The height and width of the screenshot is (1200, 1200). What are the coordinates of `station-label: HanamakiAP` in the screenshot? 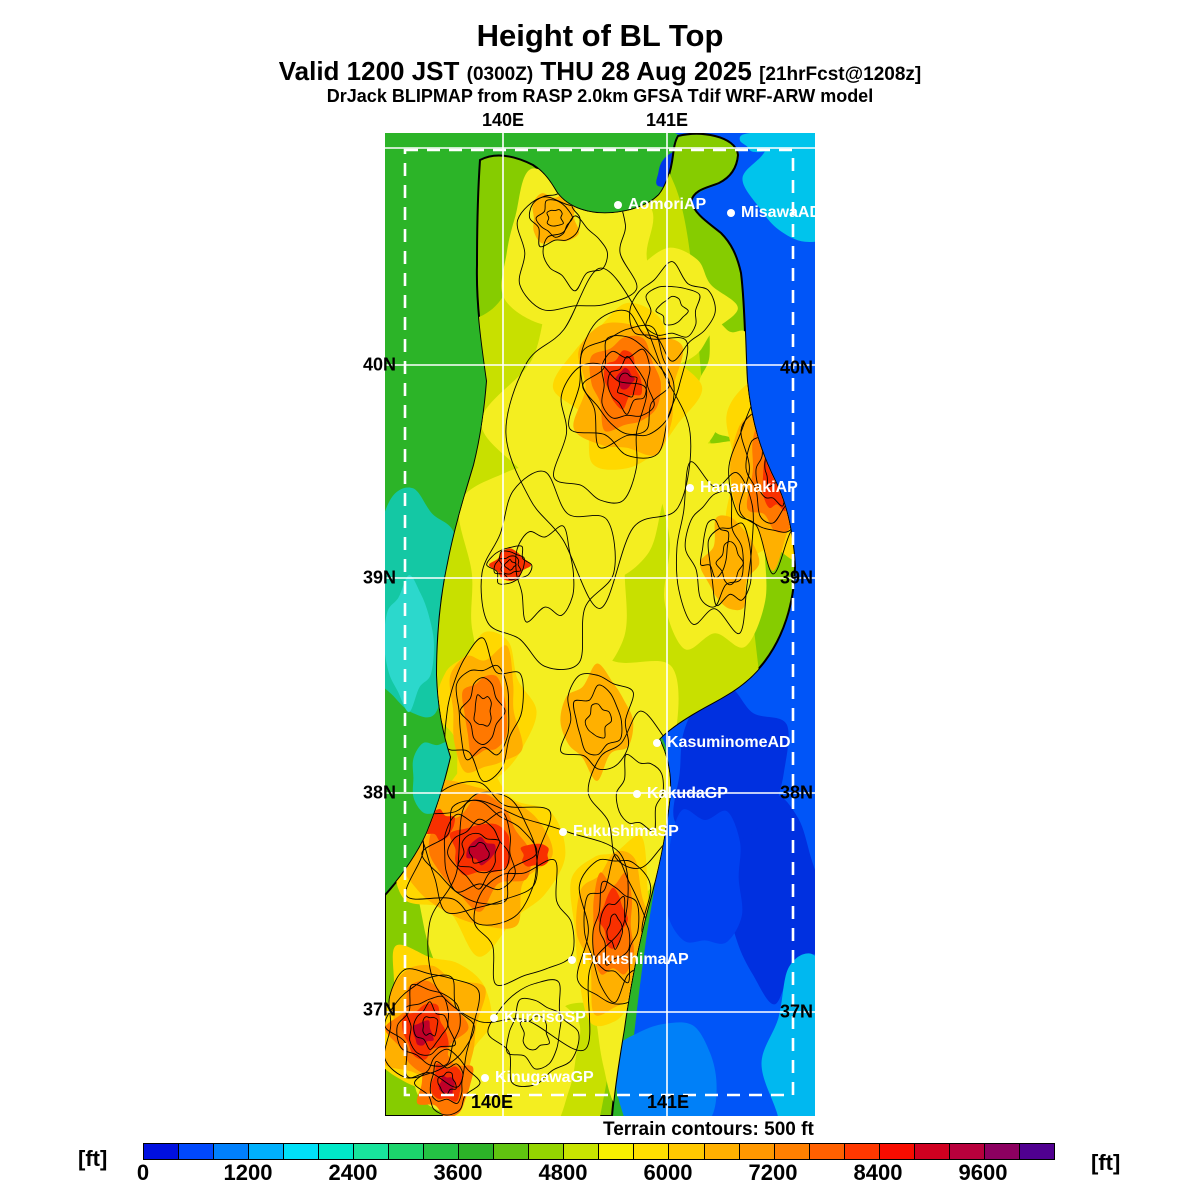 It's located at (749, 487).